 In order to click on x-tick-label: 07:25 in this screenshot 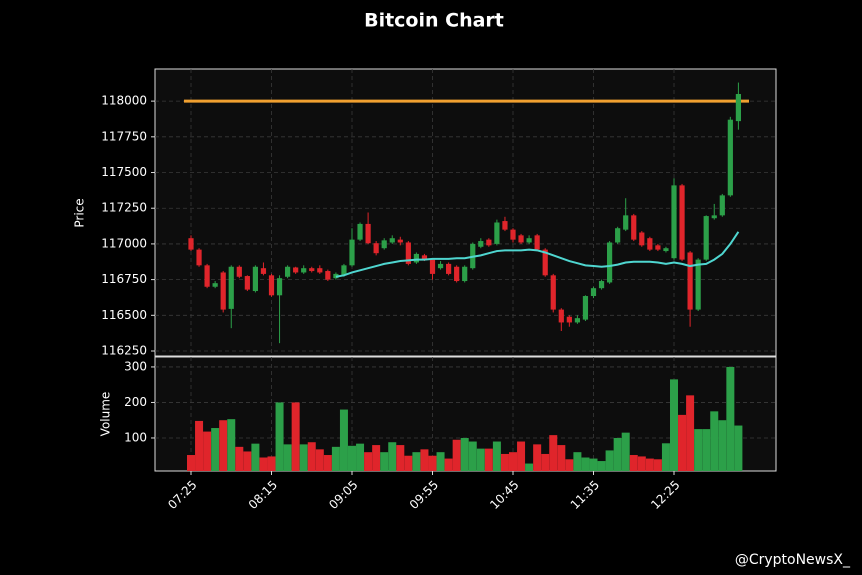, I will do `click(182, 495)`.